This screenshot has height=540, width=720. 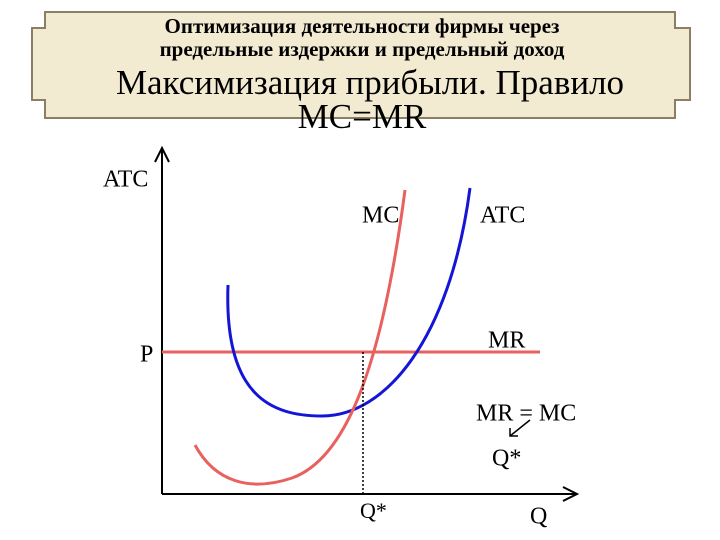 What do you see at coordinates (349, 302) in the screenshot?
I see `atc-curve` at bounding box center [349, 302].